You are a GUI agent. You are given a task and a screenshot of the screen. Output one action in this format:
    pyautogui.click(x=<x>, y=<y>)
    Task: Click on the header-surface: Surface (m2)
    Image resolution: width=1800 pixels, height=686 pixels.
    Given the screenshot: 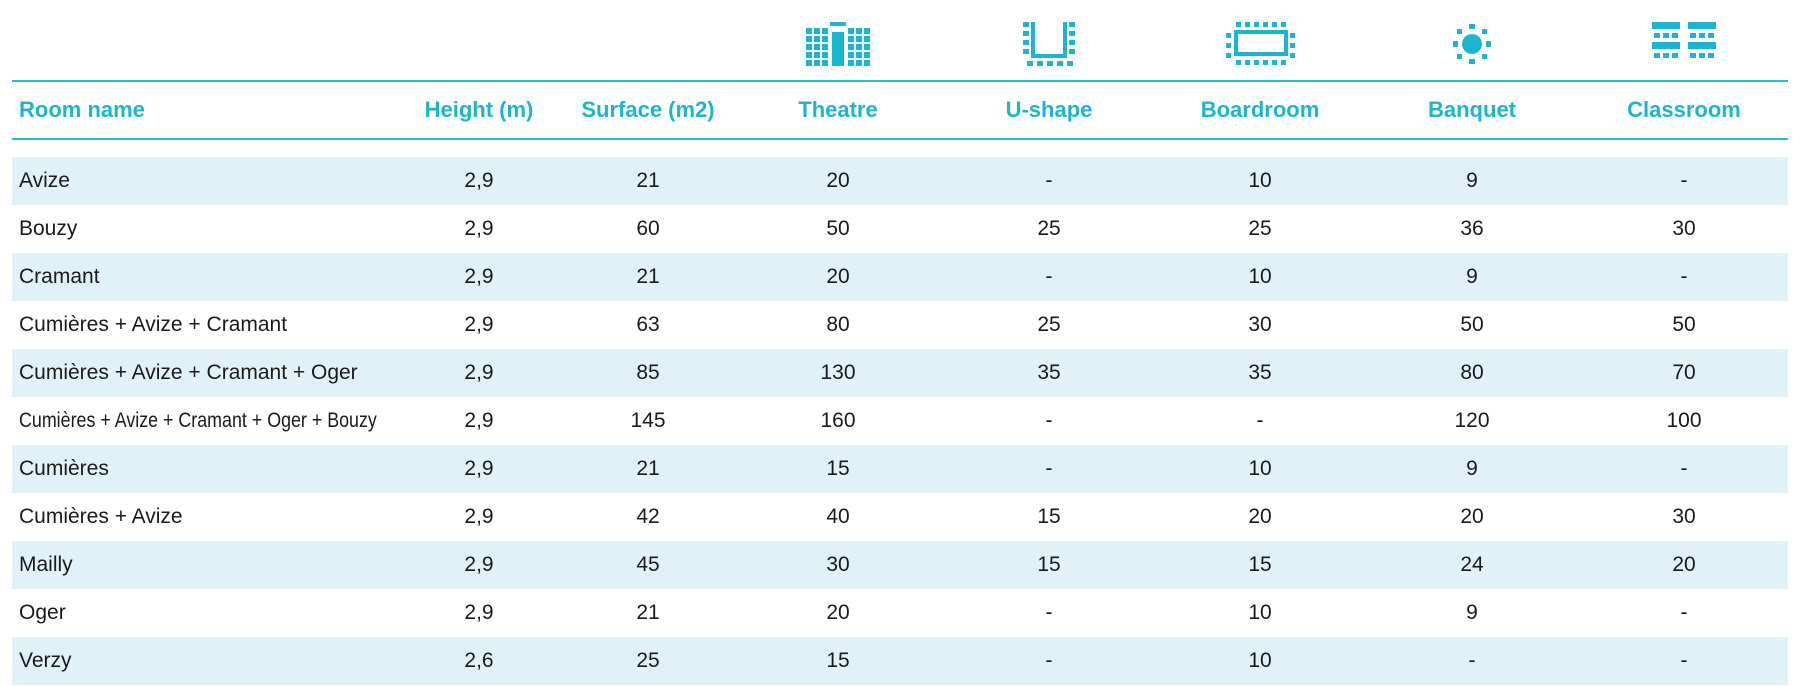 What is the action you would take?
    pyautogui.click(x=648, y=109)
    